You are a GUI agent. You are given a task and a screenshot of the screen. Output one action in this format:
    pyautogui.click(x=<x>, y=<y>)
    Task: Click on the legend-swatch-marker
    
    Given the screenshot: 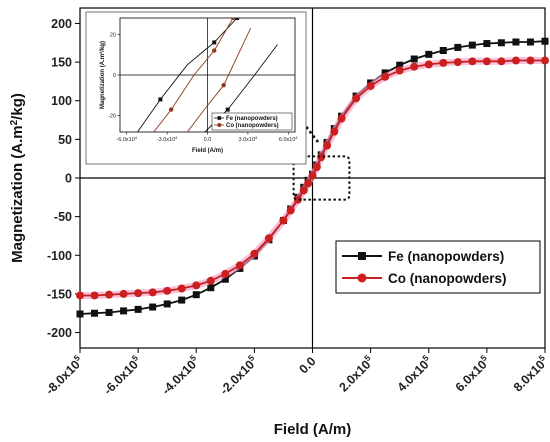 What is the action you would take?
    pyautogui.click(x=362, y=256)
    